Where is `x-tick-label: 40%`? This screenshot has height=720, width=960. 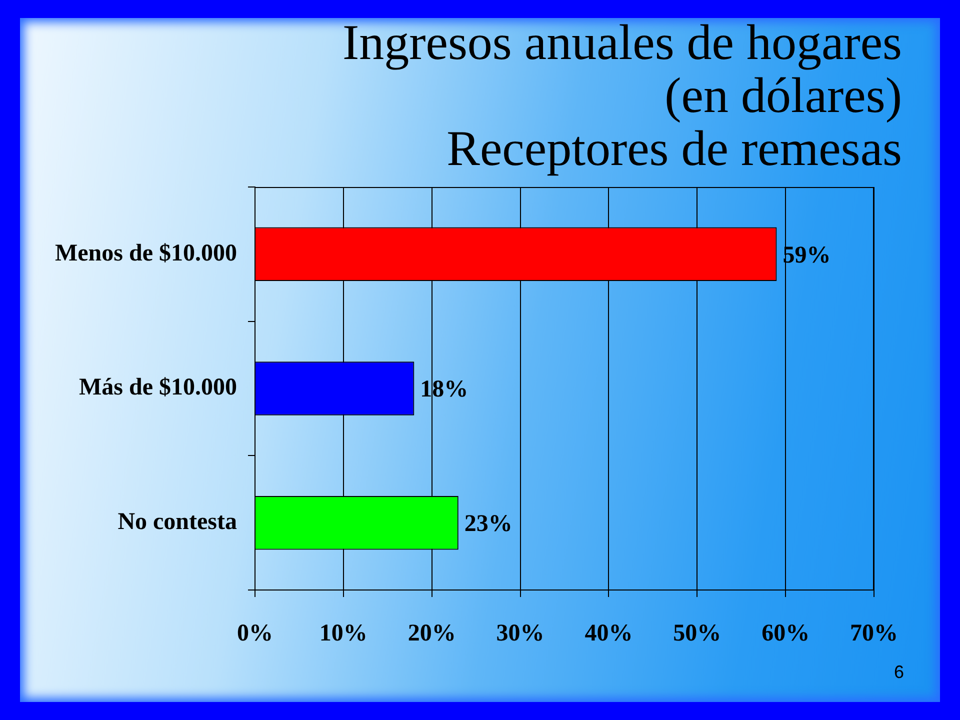 x-tick-label: 40% is located at coordinates (608, 633).